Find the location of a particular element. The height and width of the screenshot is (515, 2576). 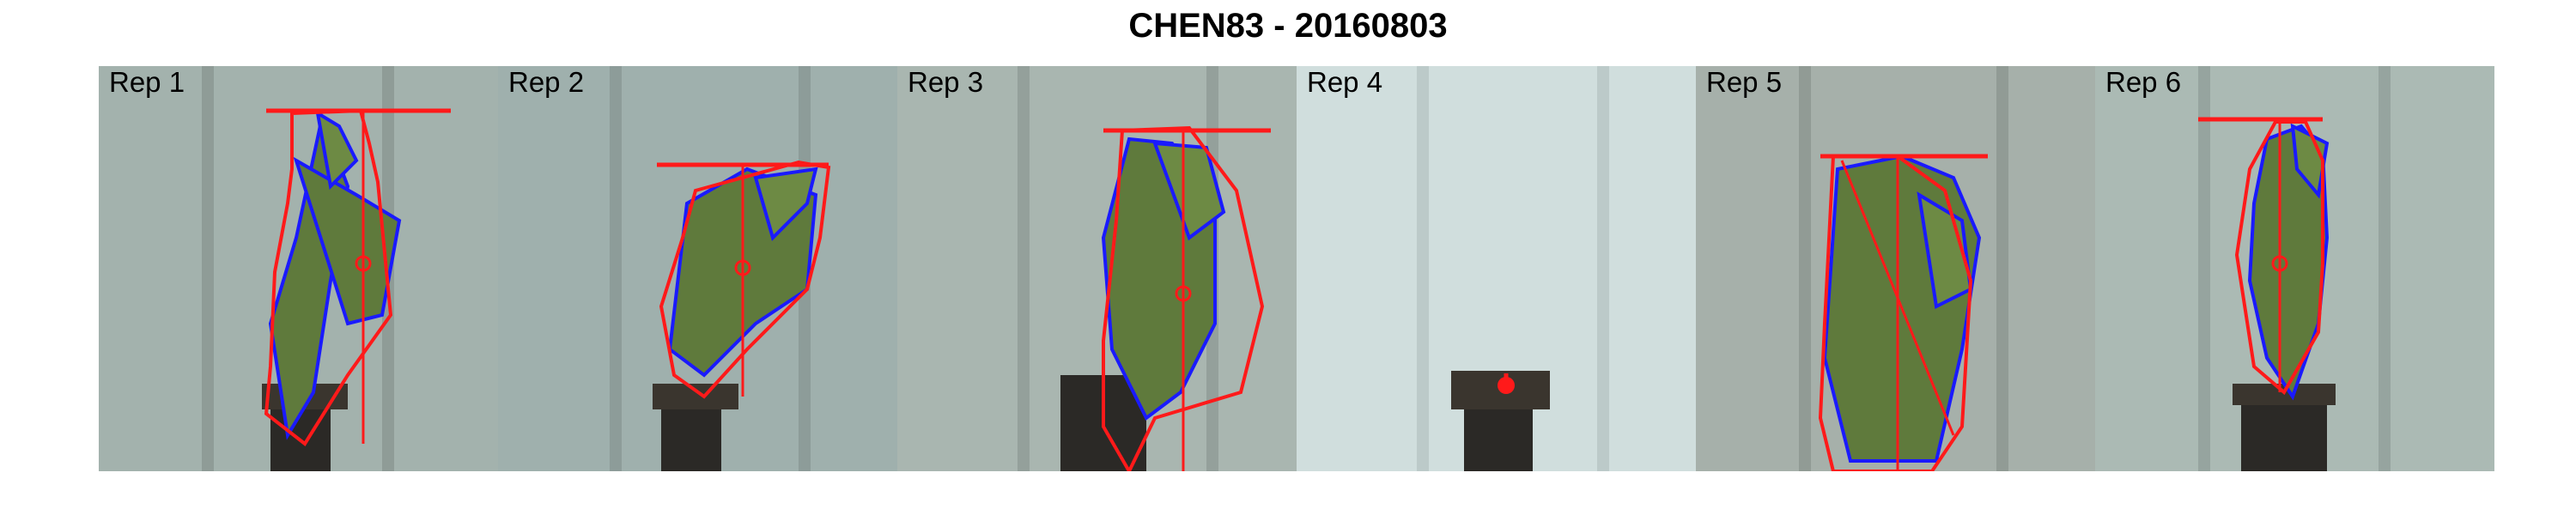

panel-rep-2: Rep 2 is located at coordinates (697, 268).